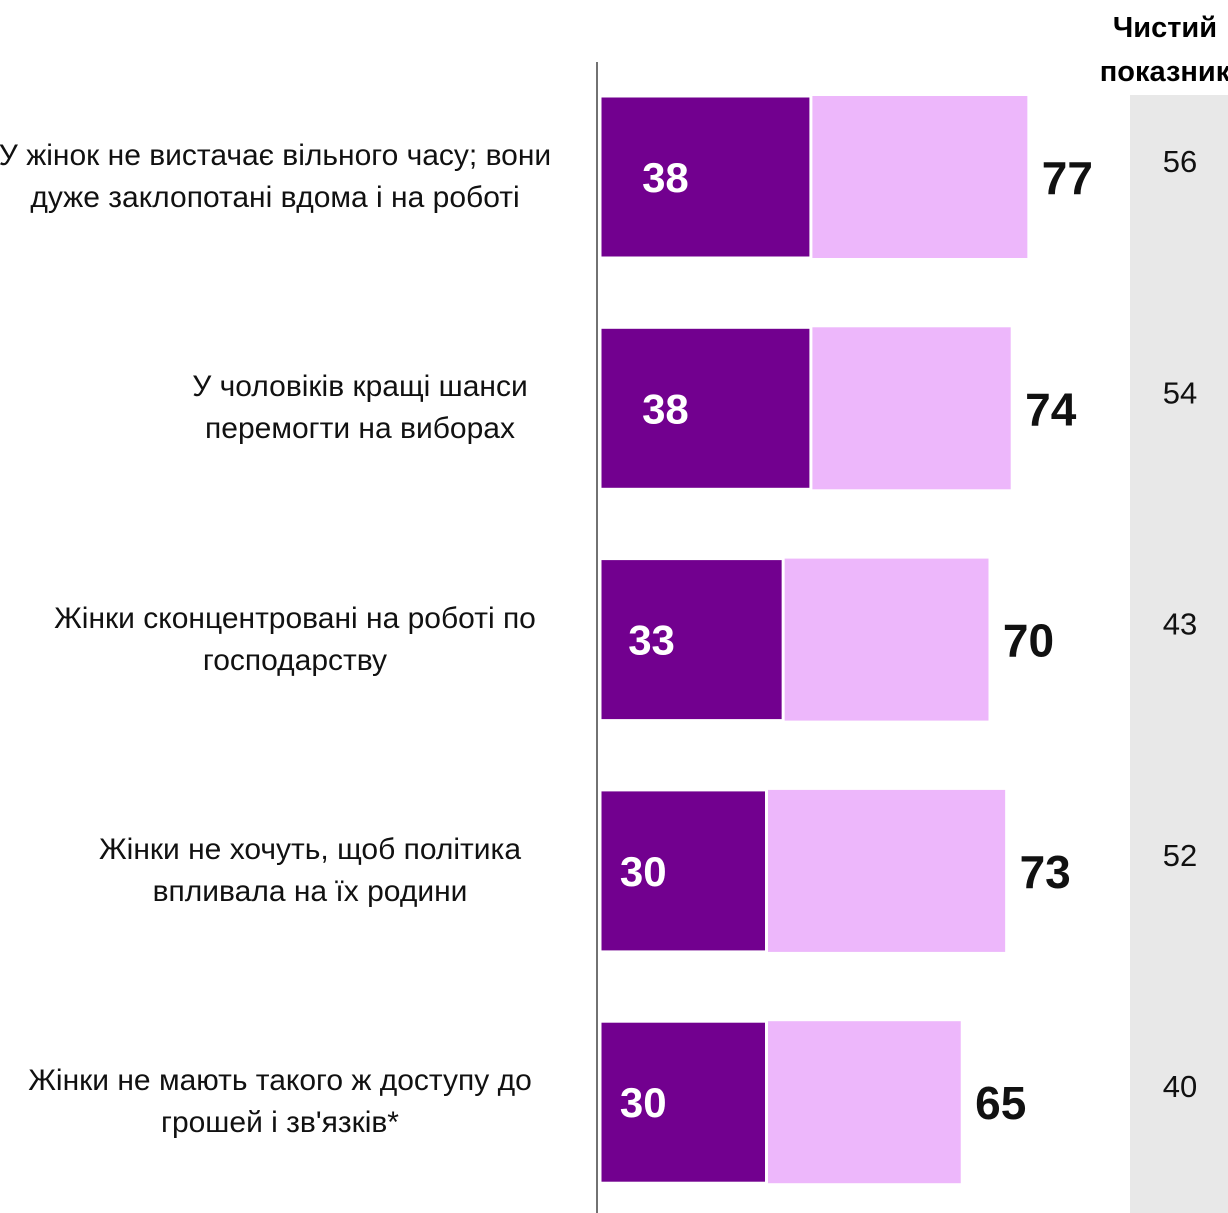 This screenshot has width=1228, height=1213. What do you see at coordinates (1028, 641) in the screenshot?
I see `total-label: 70` at bounding box center [1028, 641].